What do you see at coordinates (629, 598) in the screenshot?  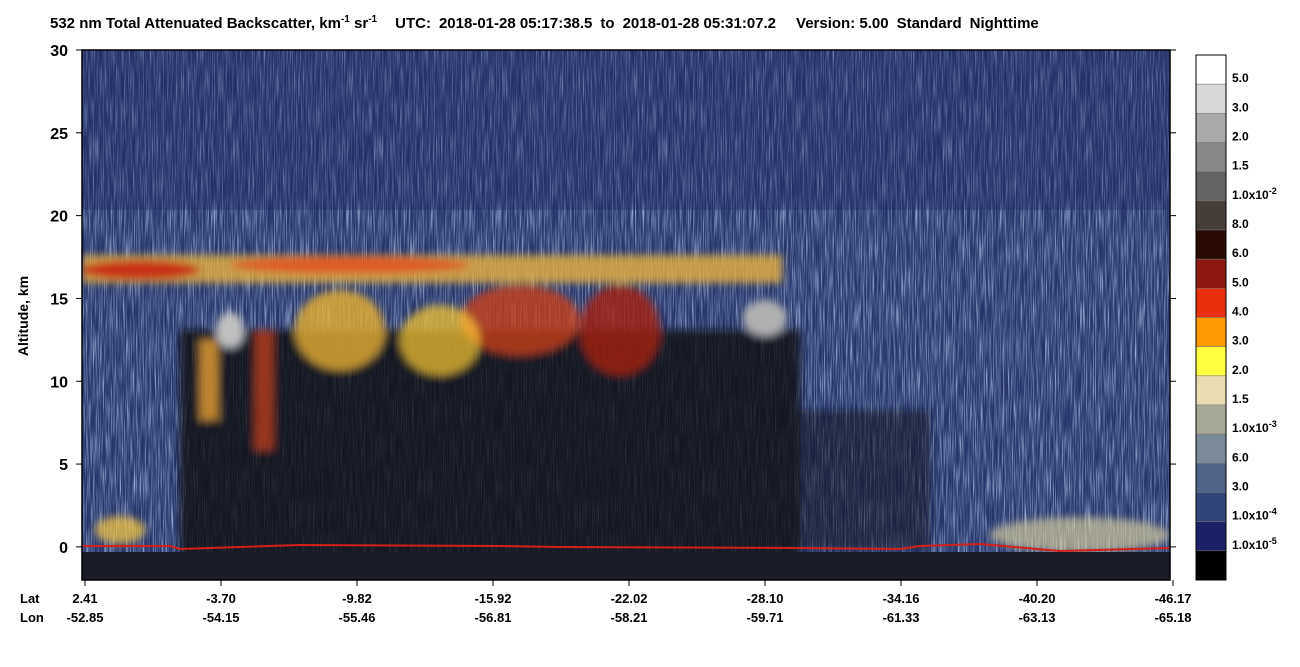 I see `x-tick-label: -22.02` at bounding box center [629, 598].